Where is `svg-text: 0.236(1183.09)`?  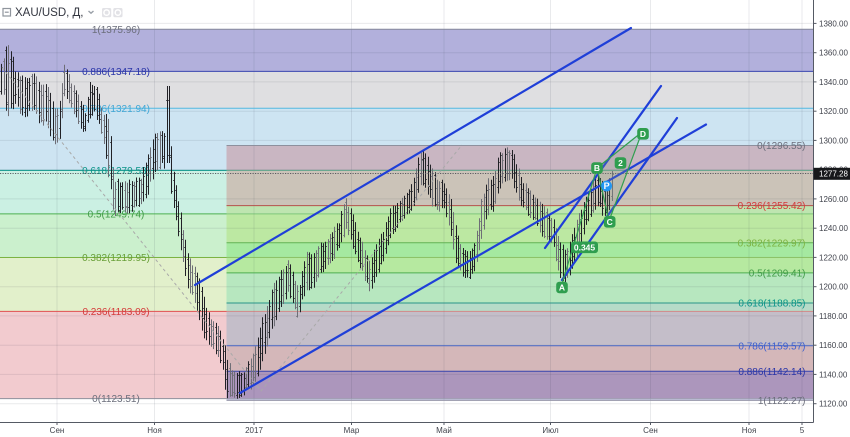
svg-text: 0.236(1183.09) is located at coordinates (115, 312).